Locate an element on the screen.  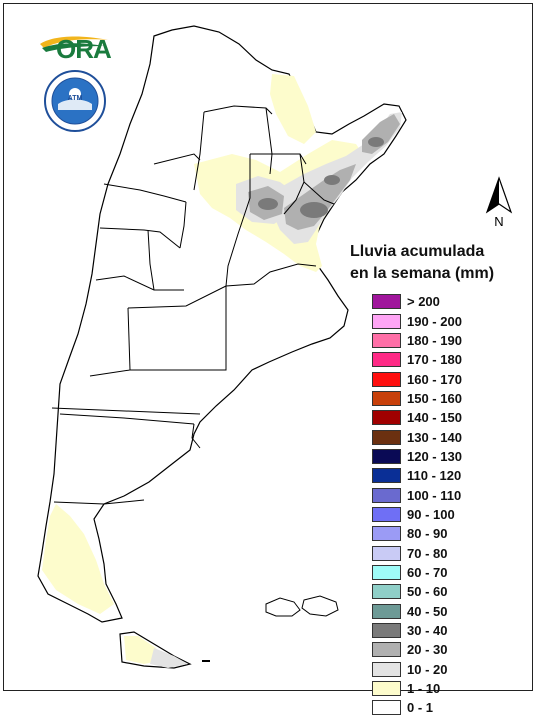
legend-label: 1 - 10 is located at coordinates (424, 689).